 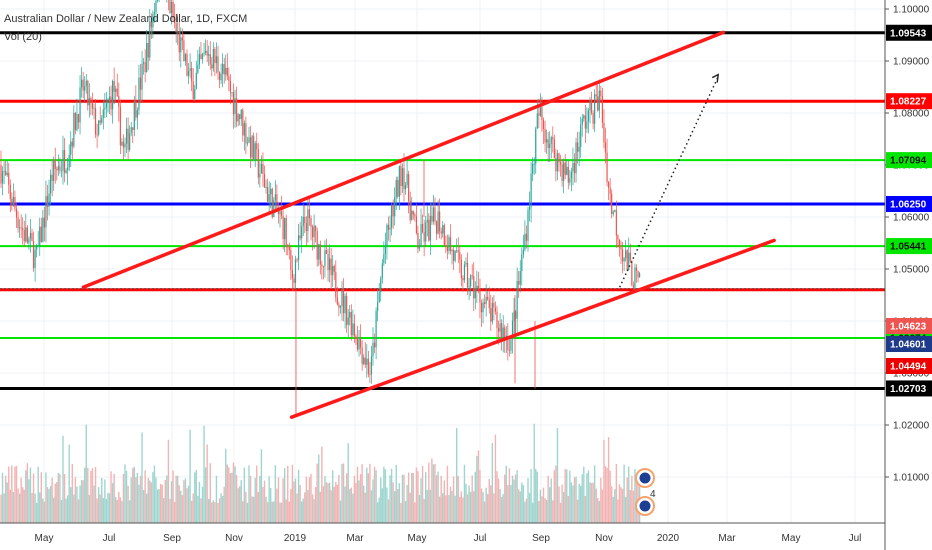 What do you see at coordinates (645, 492) in the screenshot?
I see `event-icons: 4` at bounding box center [645, 492].